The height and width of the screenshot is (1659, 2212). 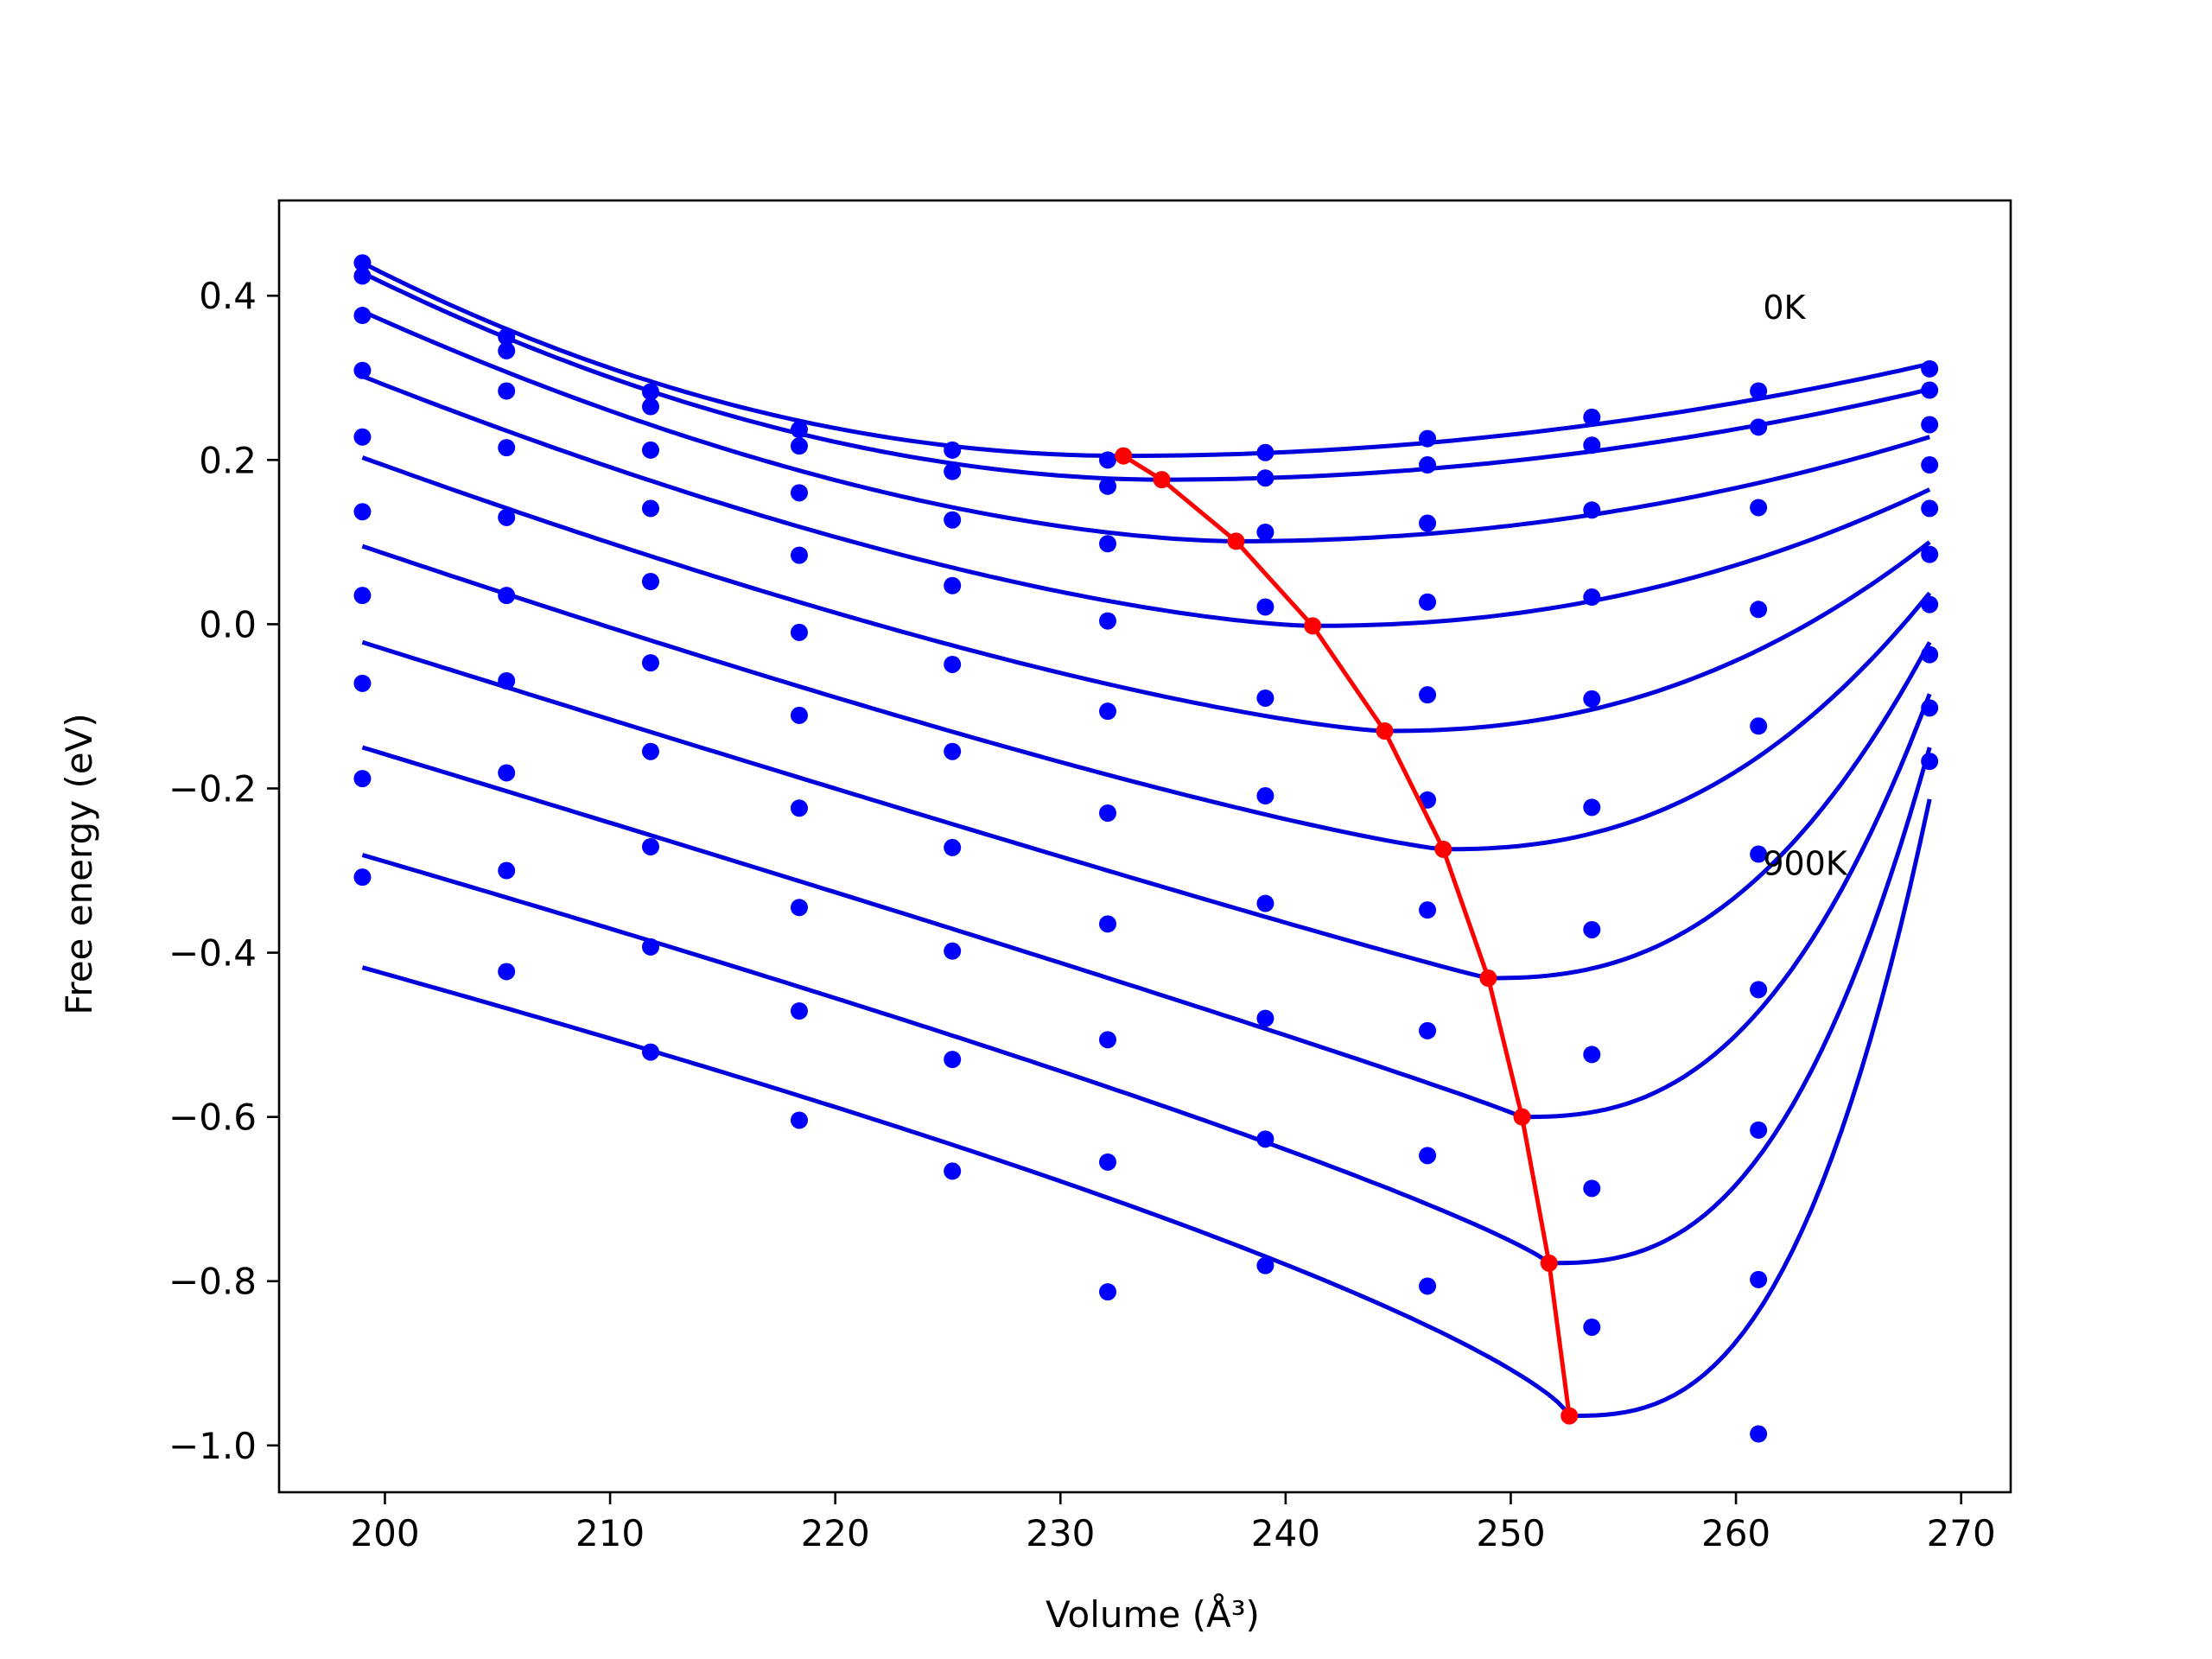 What do you see at coordinates (1060, 1533) in the screenshot?
I see `x-tick-label: 230` at bounding box center [1060, 1533].